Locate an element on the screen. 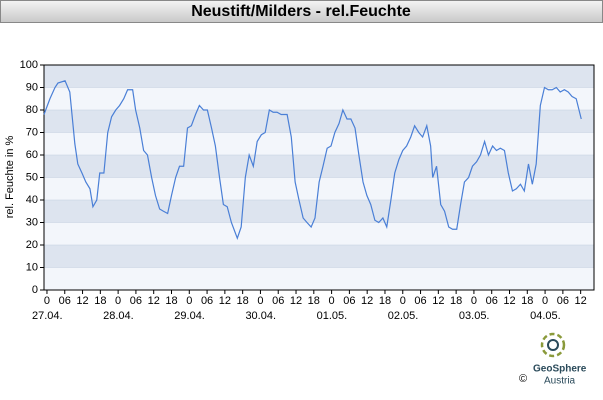  date-label: 28.04. is located at coordinates (118, 316).